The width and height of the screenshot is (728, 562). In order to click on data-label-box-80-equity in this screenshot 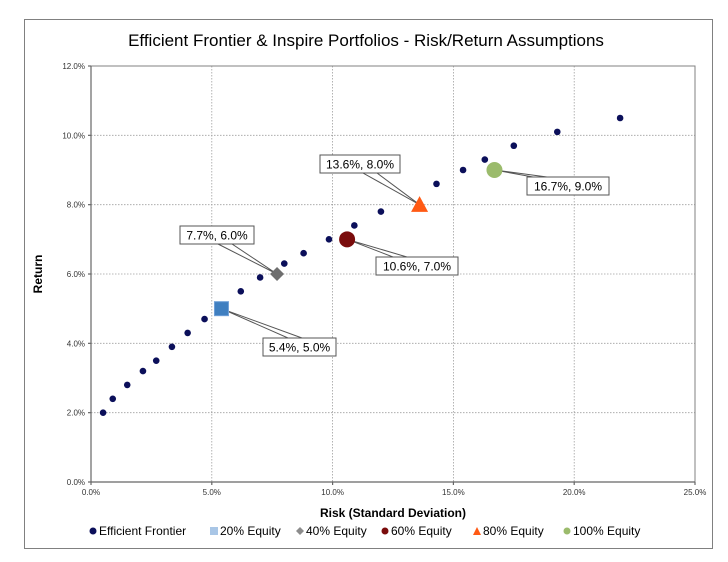, I will do `click(360, 164)`.